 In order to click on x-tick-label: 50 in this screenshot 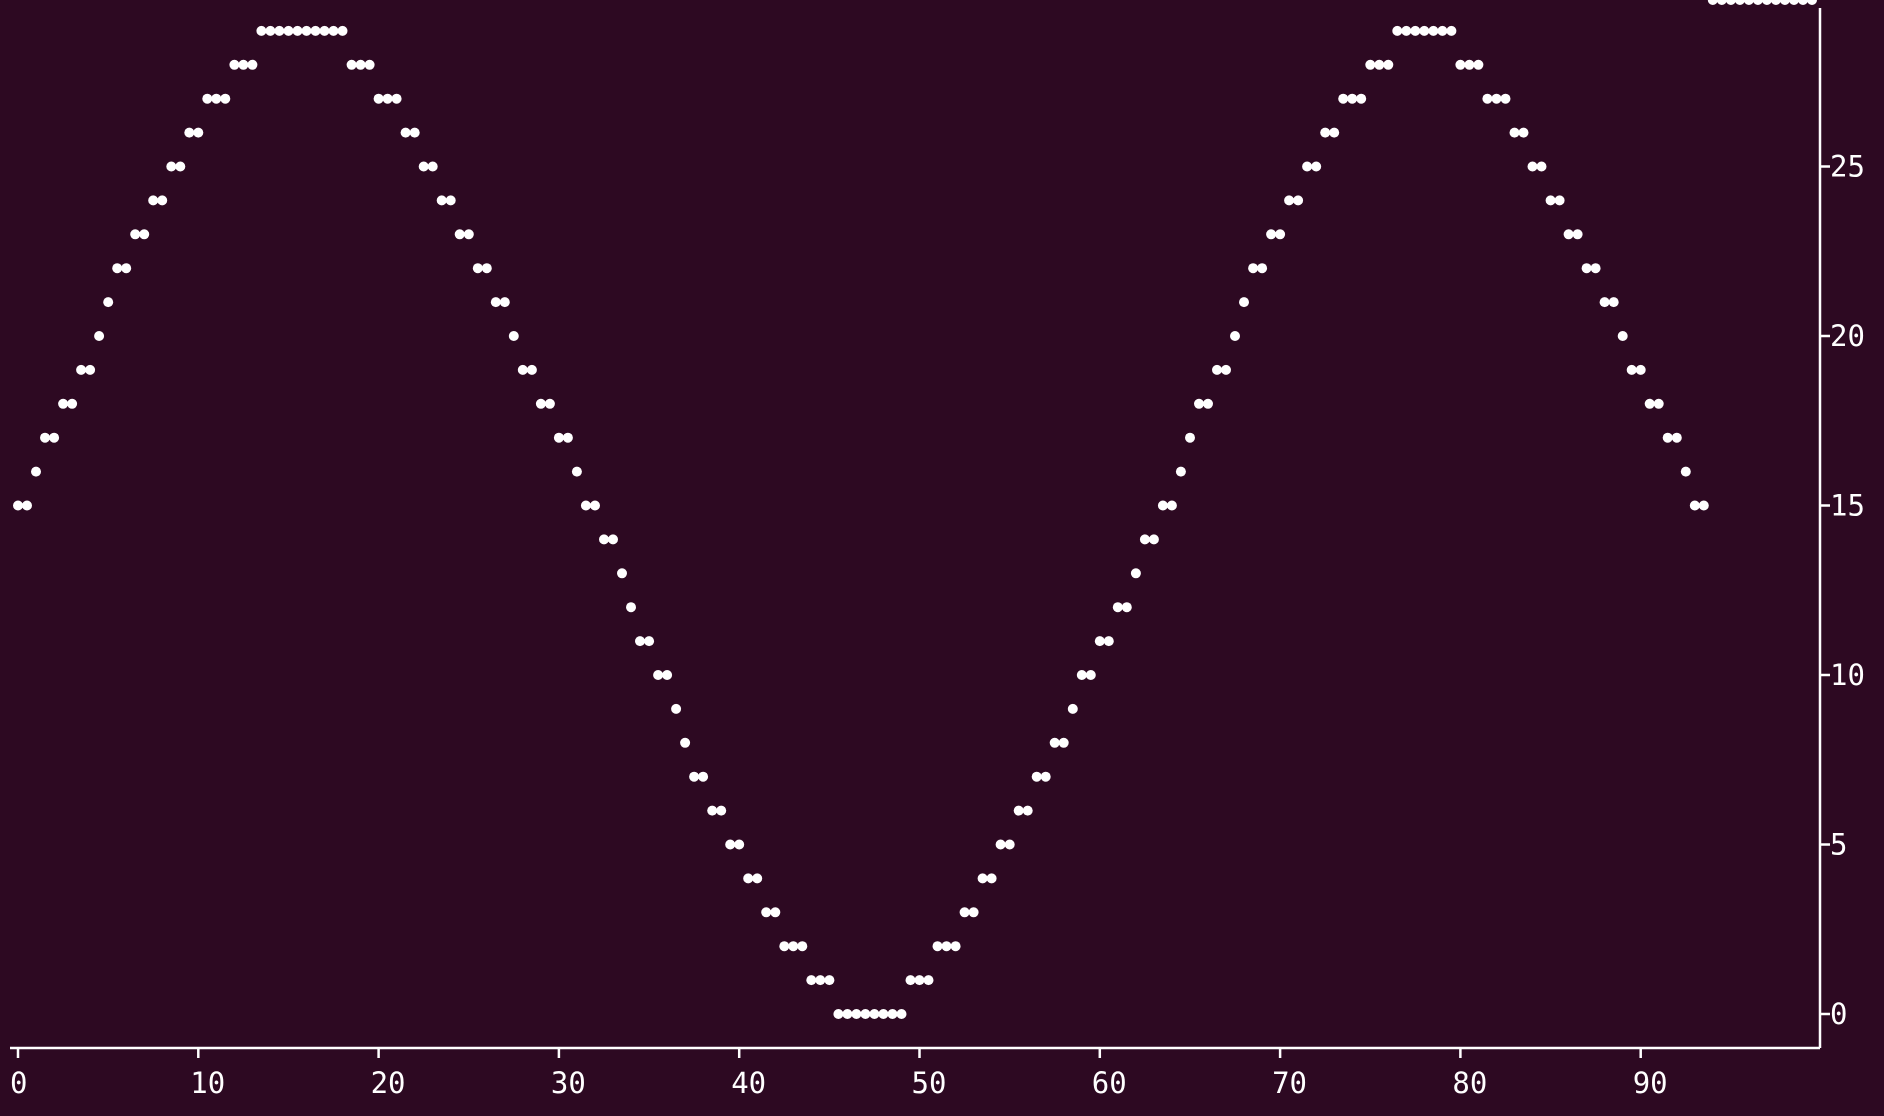, I will do `click(929, 1083)`.